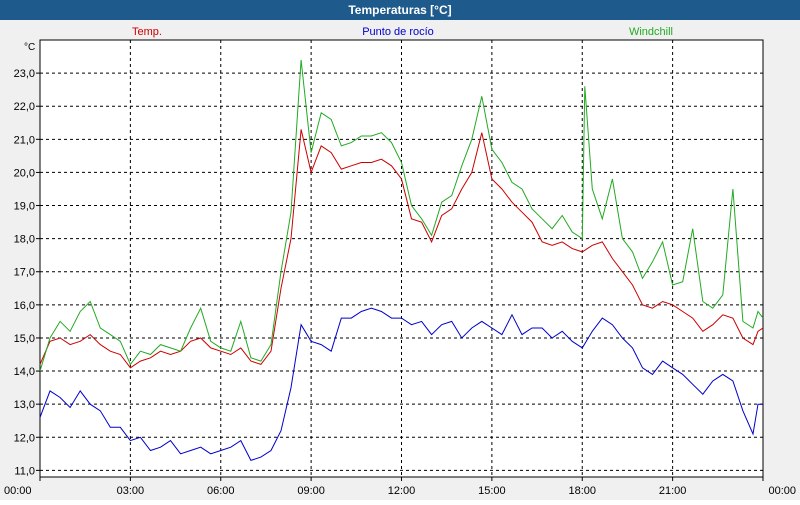 The height and width of the screenshot is (505, 800). What do you see at coordinates (147, 32) in the screenshot?
I see `legend-entry: Temp.` at bounding box center [147, 32].